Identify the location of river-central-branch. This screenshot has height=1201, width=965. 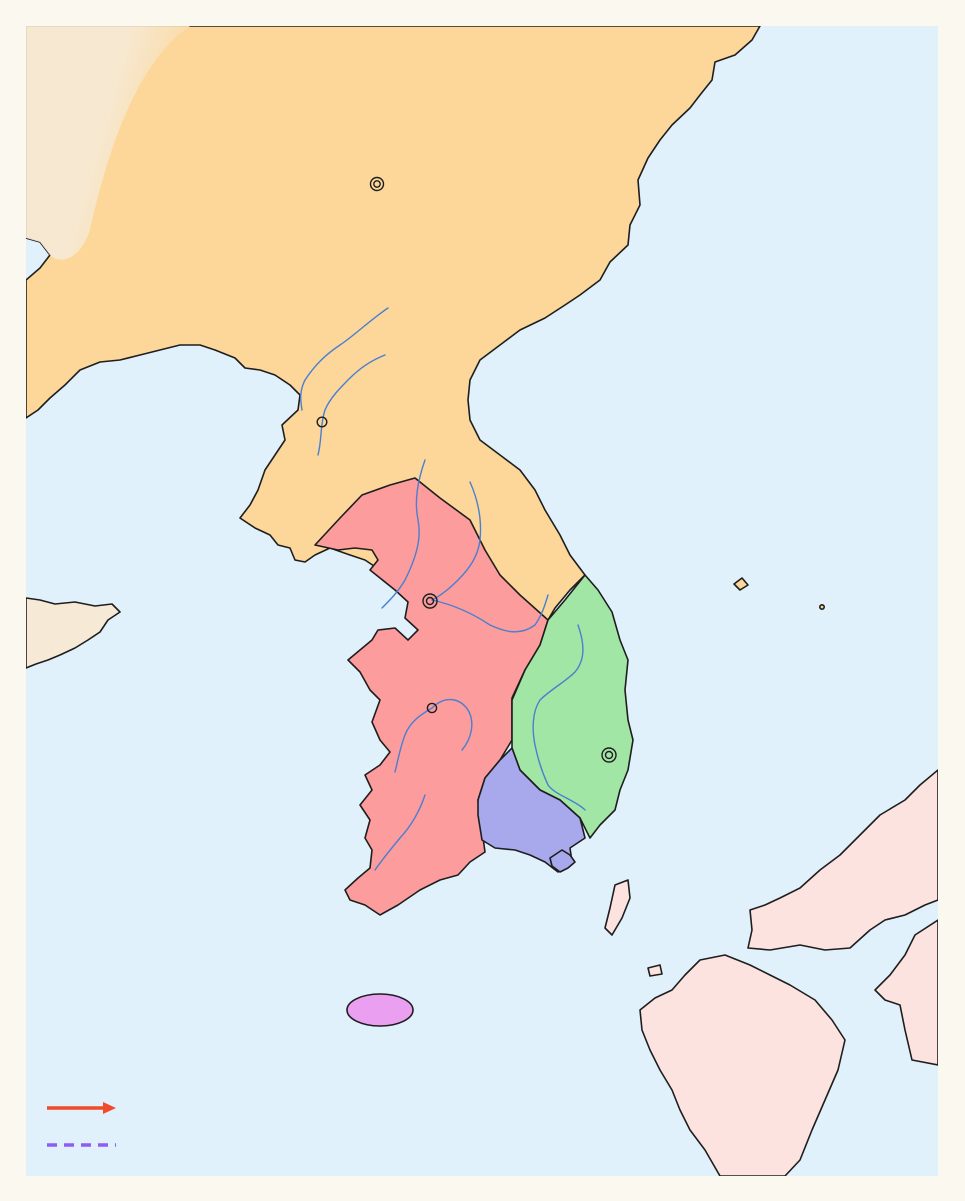
(456, 541).